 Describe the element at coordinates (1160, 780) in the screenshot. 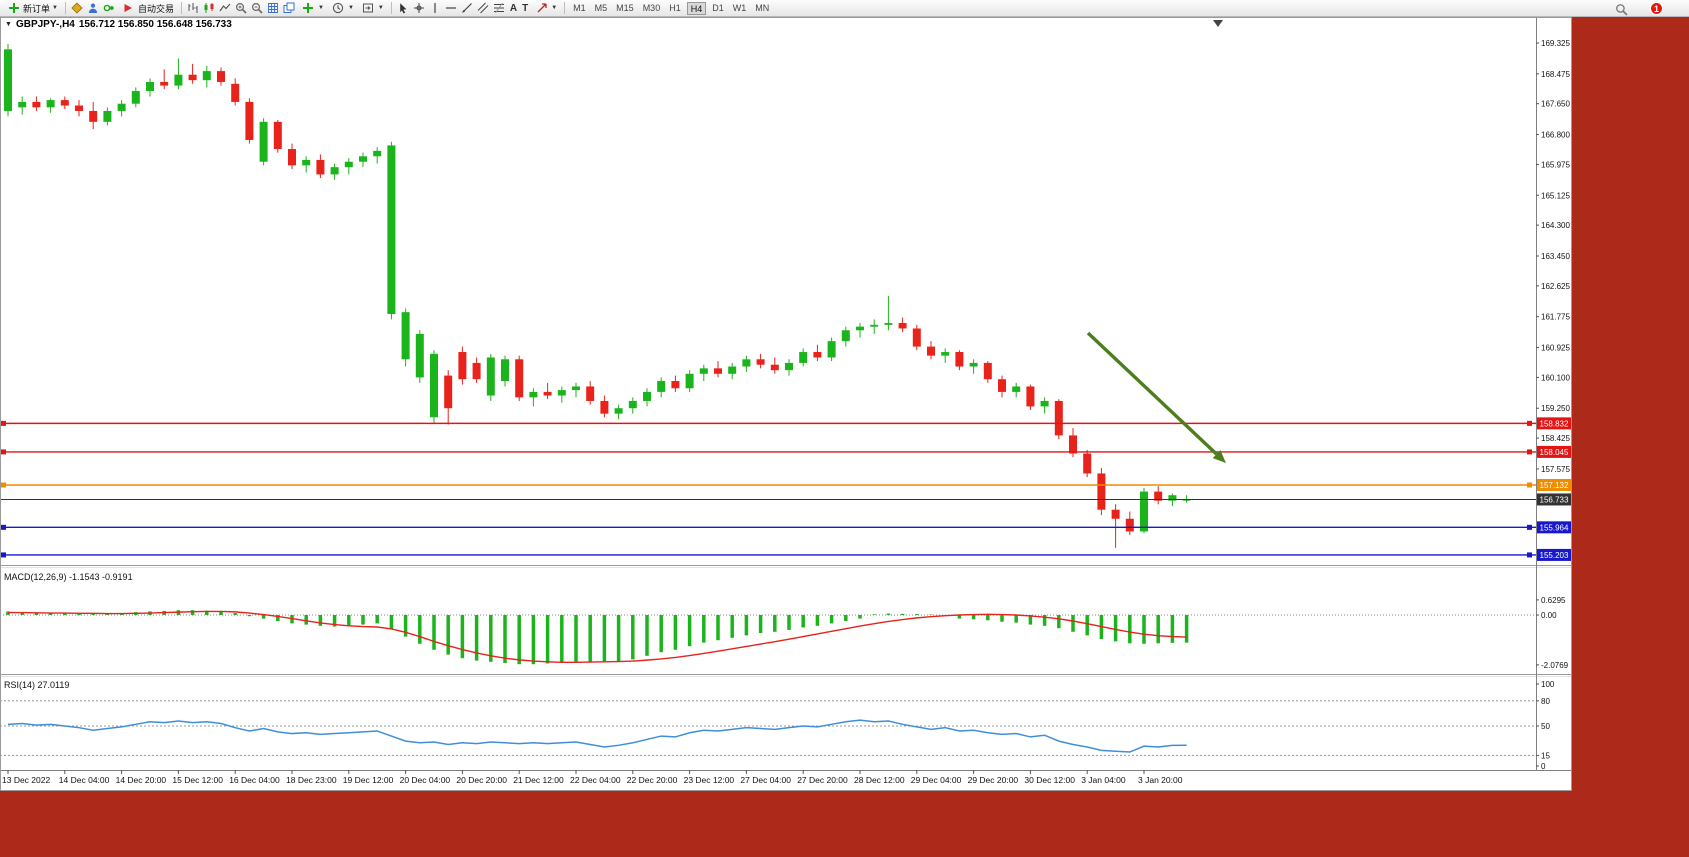

I see `time-axis-label: 3 Jan 20:00` at that location.